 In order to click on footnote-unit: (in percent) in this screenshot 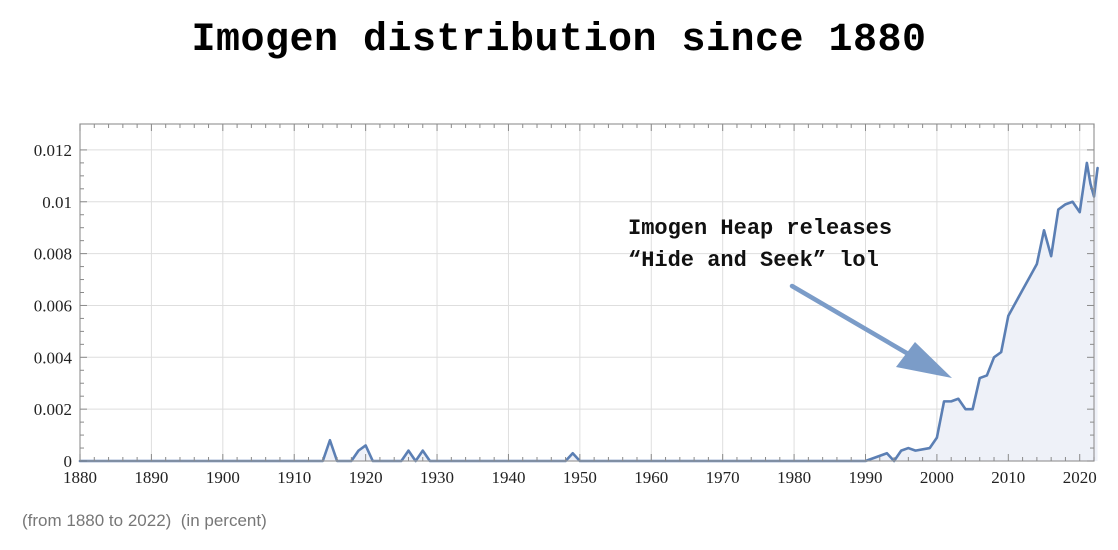, I will do `click(223, 520)`.